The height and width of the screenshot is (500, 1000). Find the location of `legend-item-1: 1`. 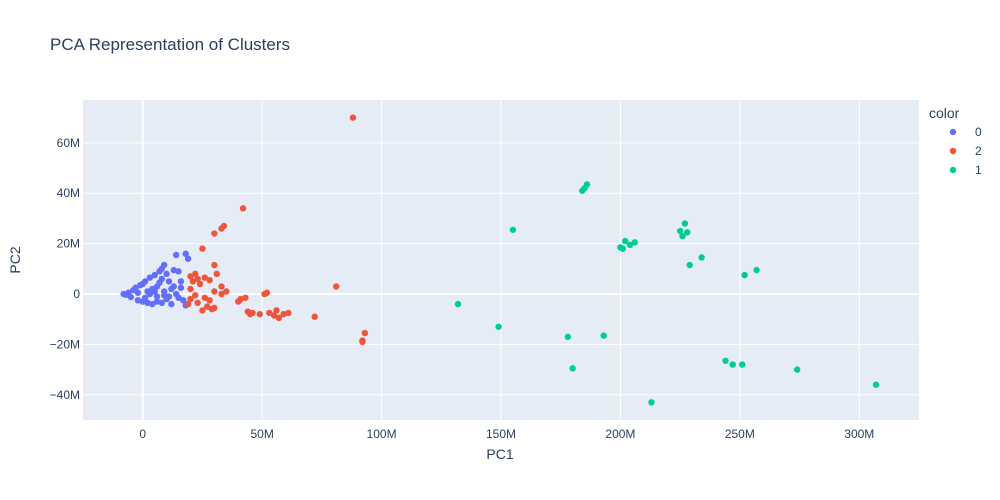

legend-item-1: 1 is located at coordinates (965, 170).